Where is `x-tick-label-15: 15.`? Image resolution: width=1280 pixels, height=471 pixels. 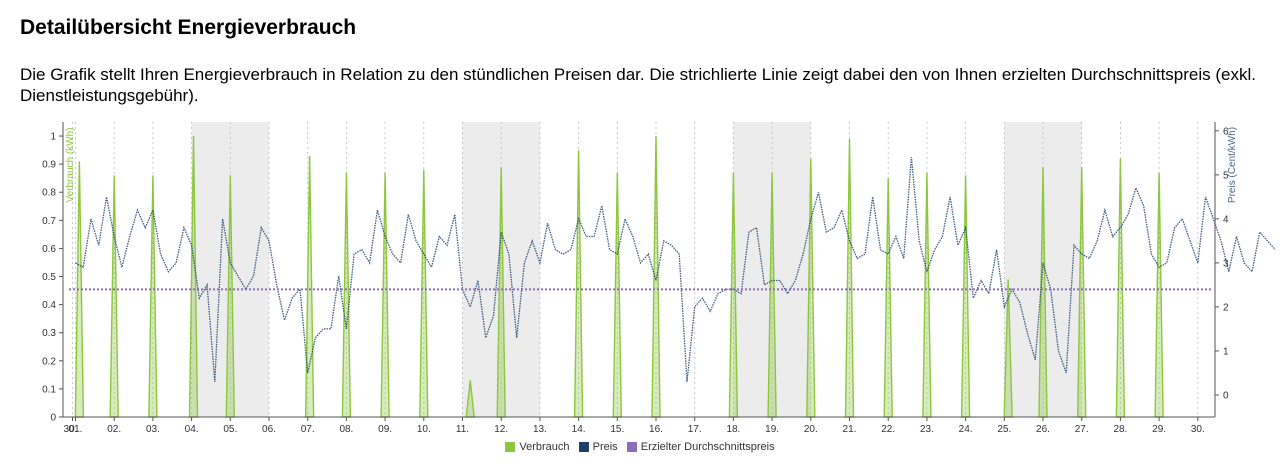 x-tick-label-15: 15. is located at coordinates (617, 429).